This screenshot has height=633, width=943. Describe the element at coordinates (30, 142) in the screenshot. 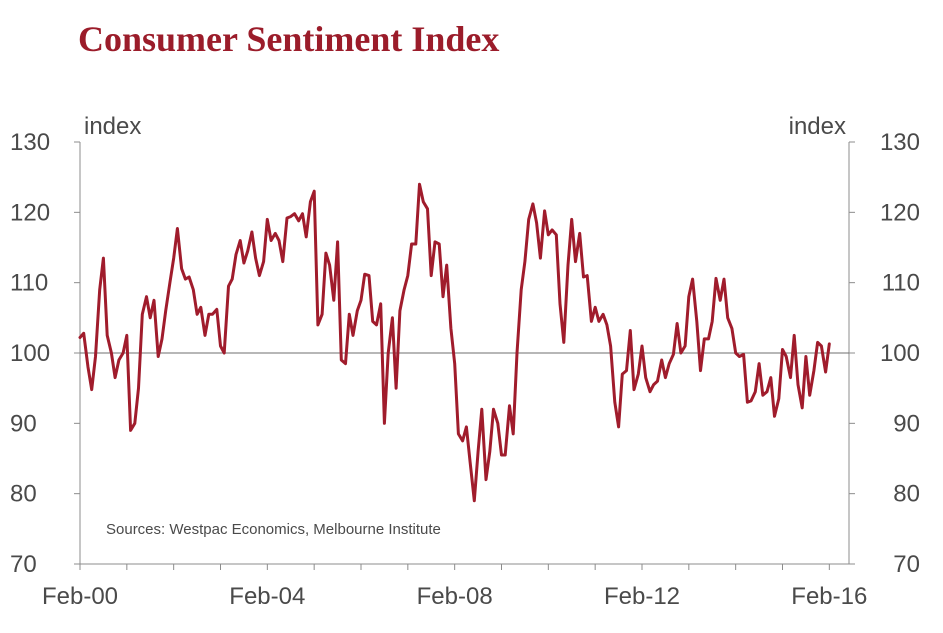

I see `y-tick-label-left: 130` at that location.